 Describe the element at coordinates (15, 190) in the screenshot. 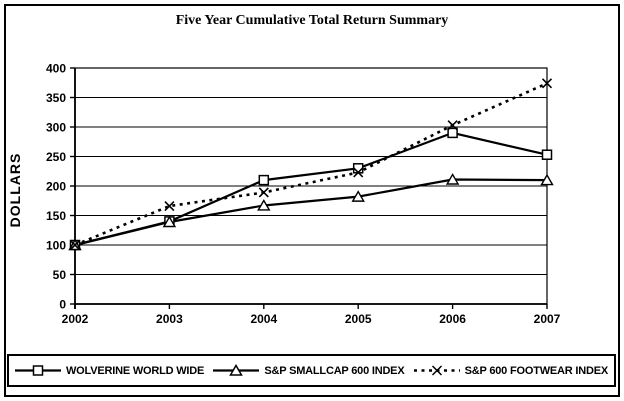

I see `y-axis-title: DOLLARS` at that location.